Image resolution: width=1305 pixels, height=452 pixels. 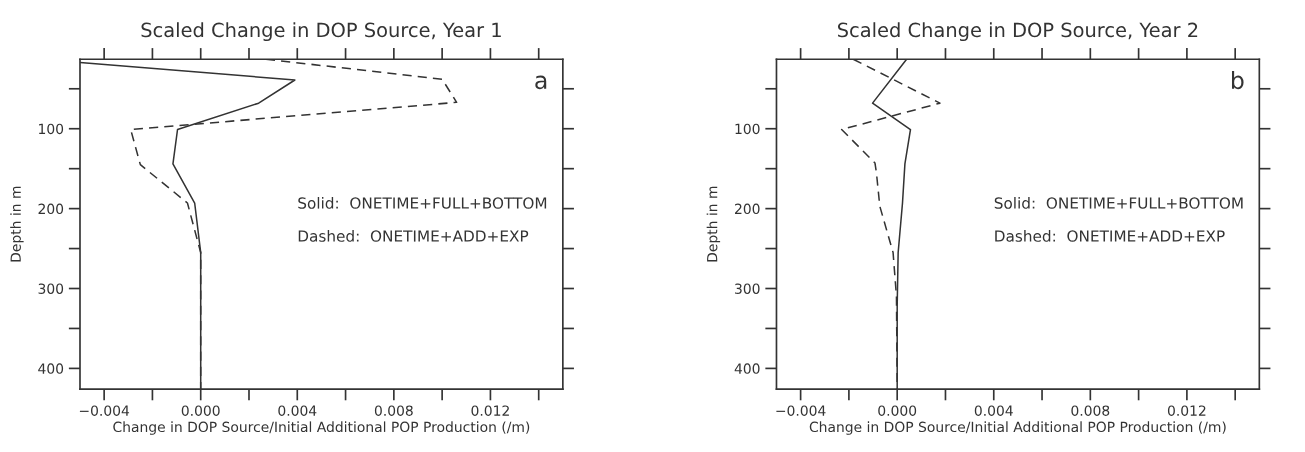 What do you see at coordinates (321, 32) in the screenshot?
I see `chart-title: Scaled Change in DOP Source, Year 1` at bounding box center [321, 32].